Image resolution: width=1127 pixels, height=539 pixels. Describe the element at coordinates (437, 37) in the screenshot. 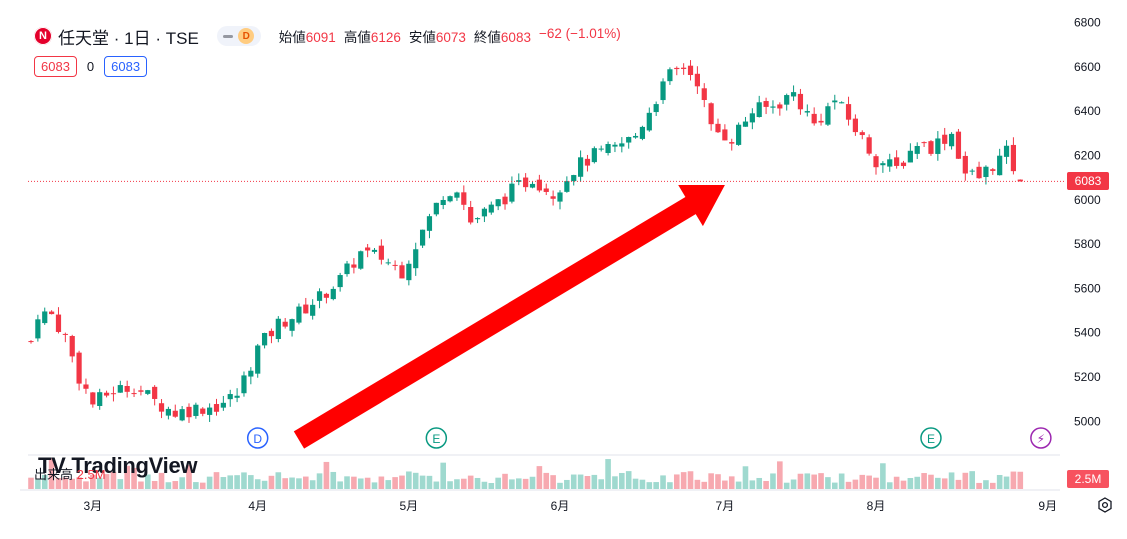

I see `ohlc-low: 安値6073` at that location.